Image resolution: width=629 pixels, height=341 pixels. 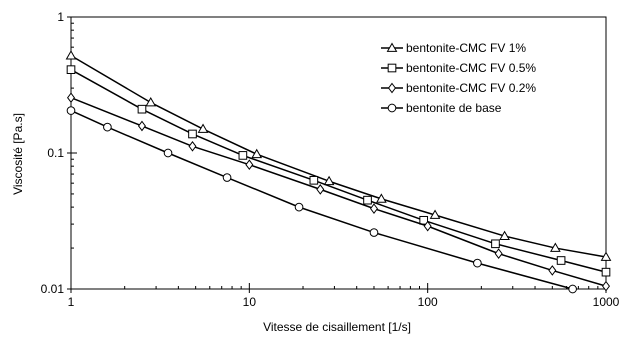 I want to click on legend-label: bentonite-CMC FV 1%, so click(x=466, y=48).